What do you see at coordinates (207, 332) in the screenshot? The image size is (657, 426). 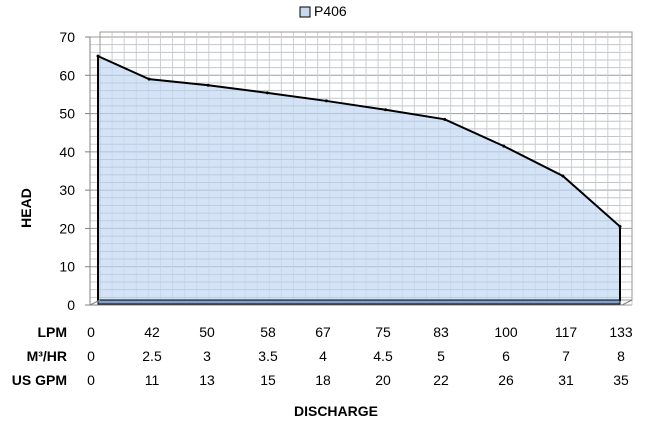 I see `x-tick-label: 50` at bounding box center [207, 332].